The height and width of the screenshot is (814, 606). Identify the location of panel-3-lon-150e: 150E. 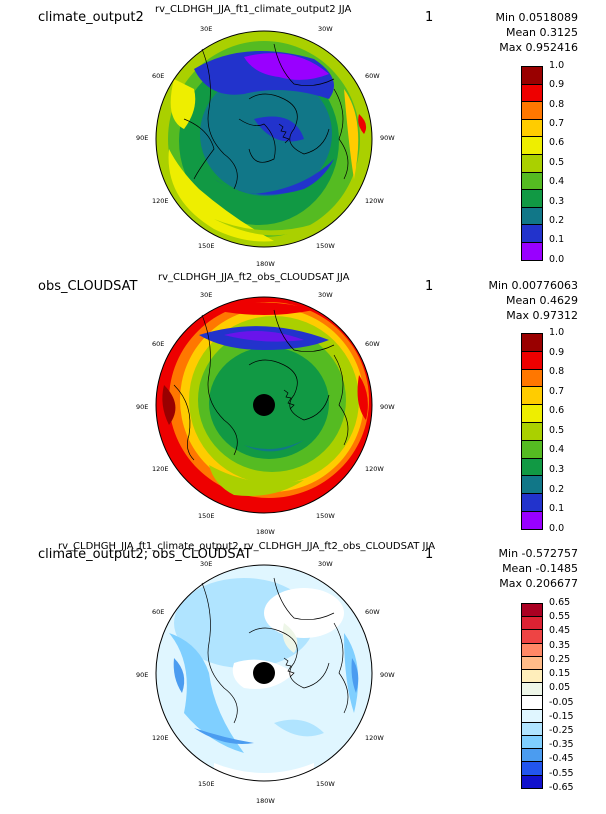
(206, 784).